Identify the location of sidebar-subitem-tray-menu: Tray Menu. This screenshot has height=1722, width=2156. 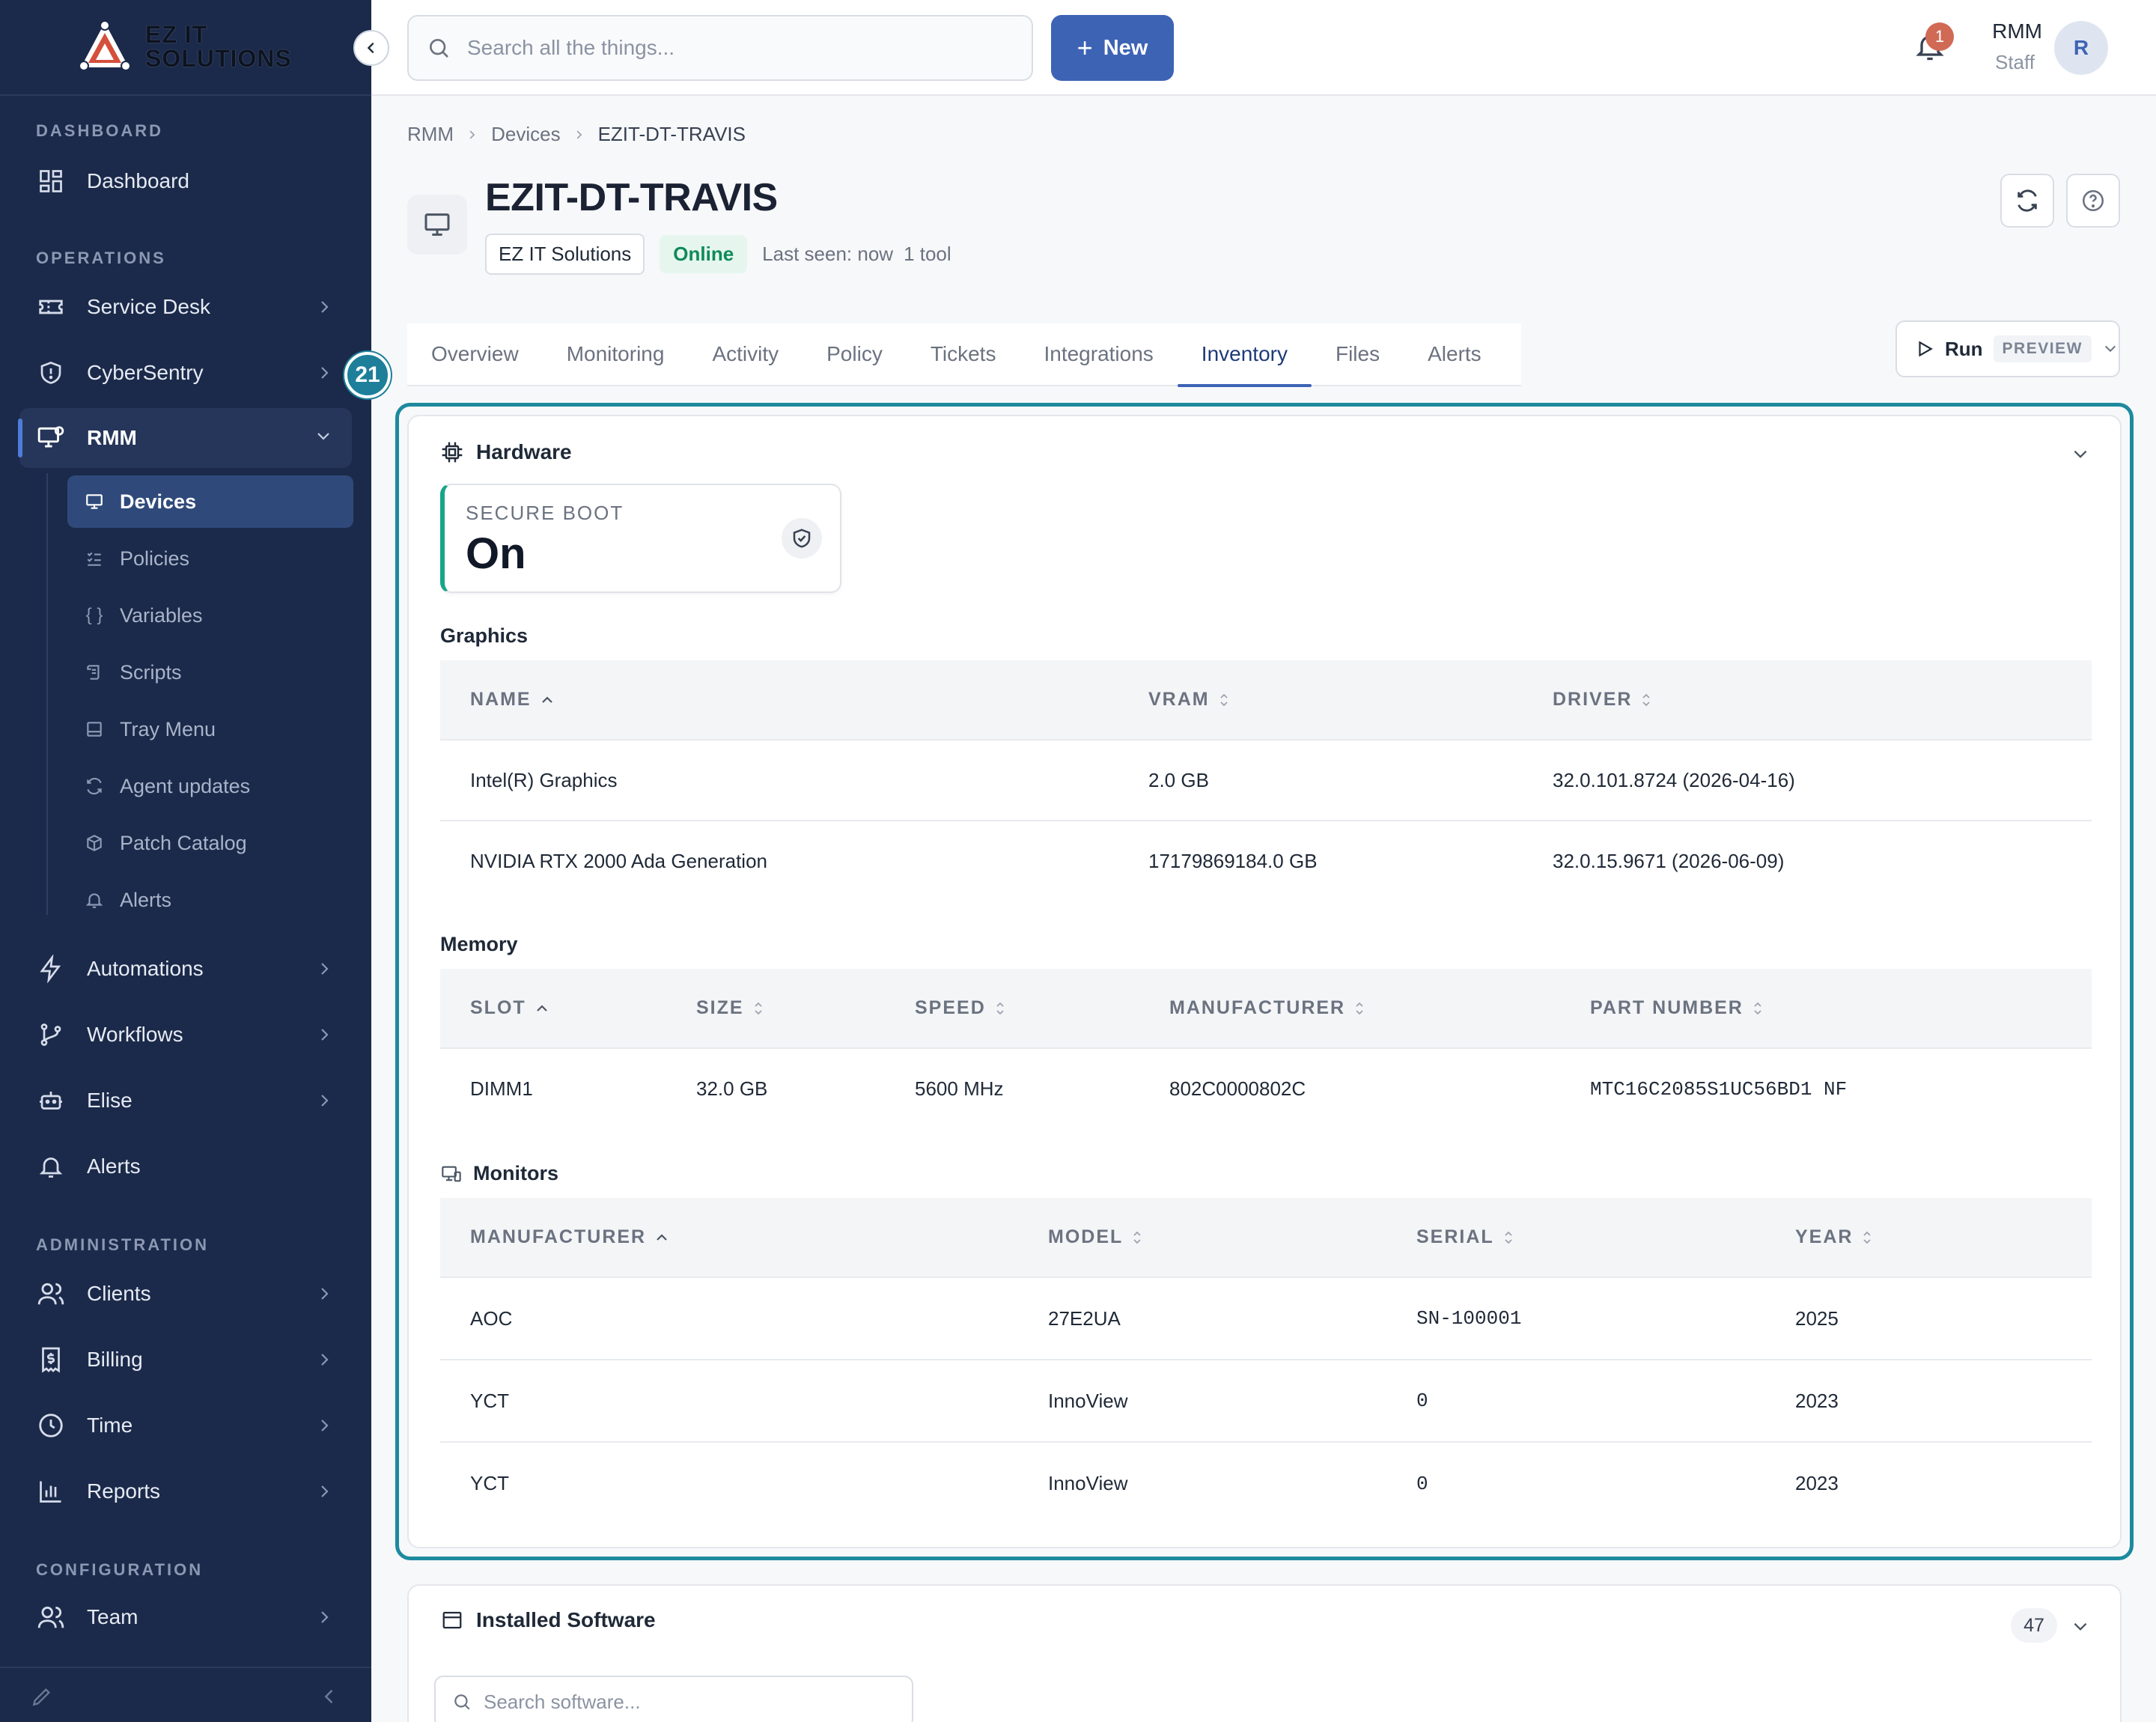
(210, 729).